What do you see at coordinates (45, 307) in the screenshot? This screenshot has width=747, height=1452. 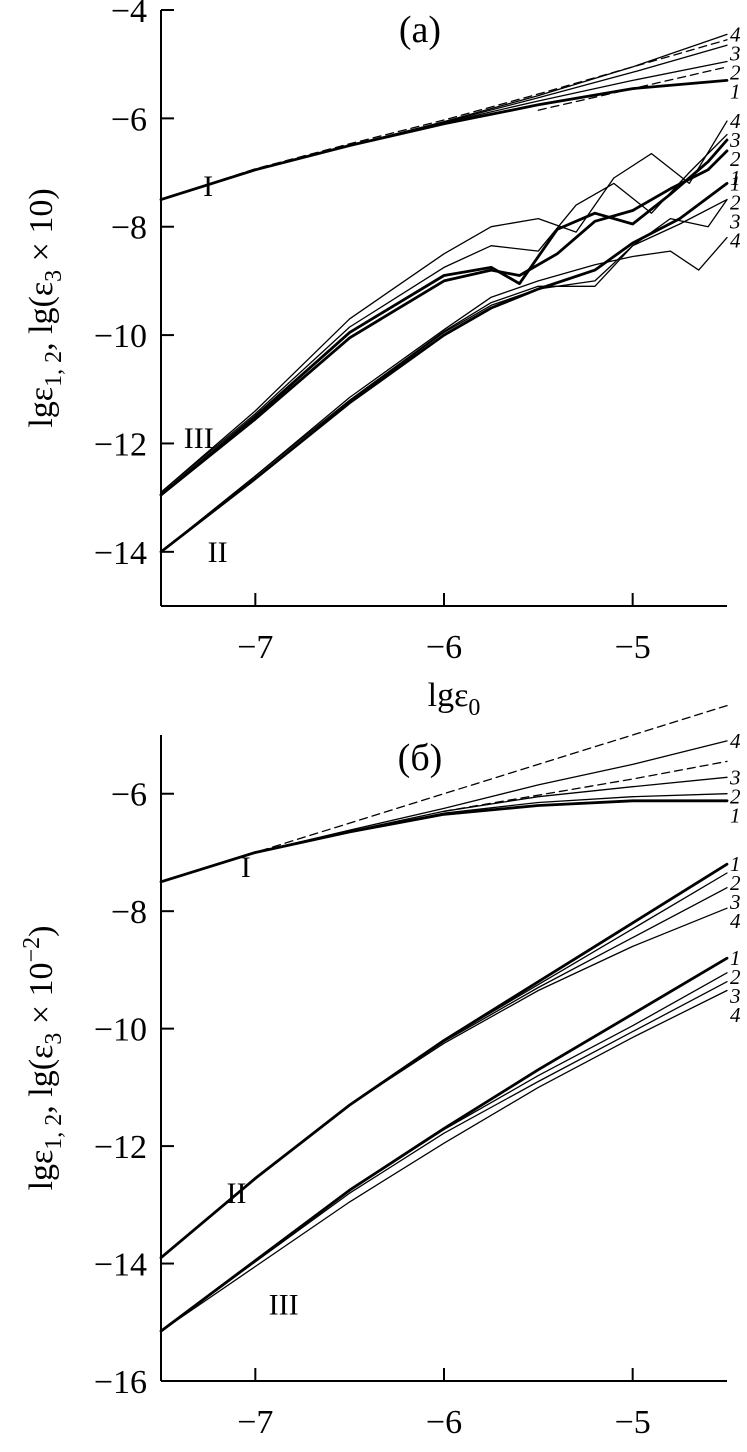 I see `y-axis-label: lgε1, 2, lg(ε3 × 10)` at bounding box center [45, 307].